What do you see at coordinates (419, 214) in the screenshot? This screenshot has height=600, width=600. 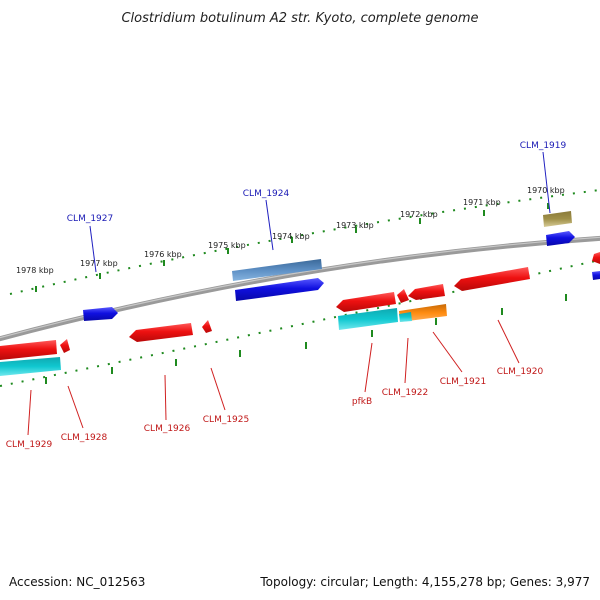 I see `tick-label: 1972 kbp` at bounding box center [419, 214].